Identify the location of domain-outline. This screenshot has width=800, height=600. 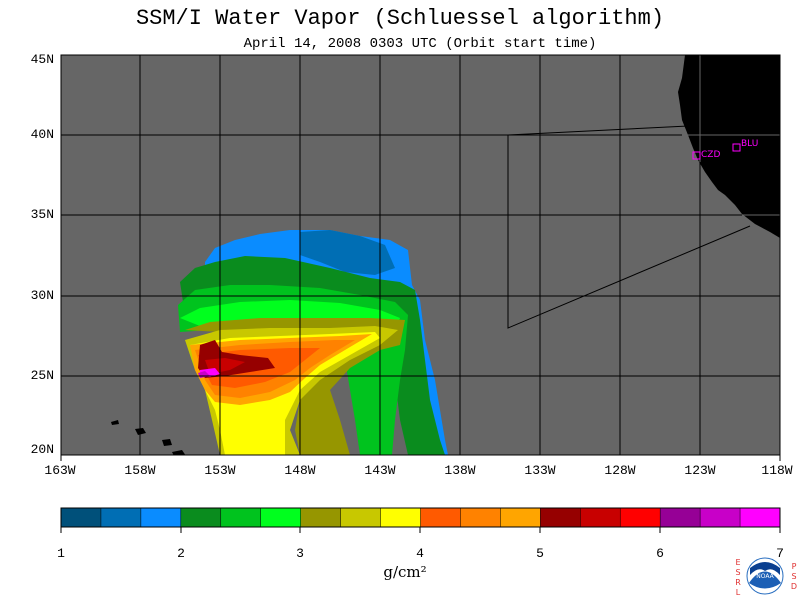
(629, 232).